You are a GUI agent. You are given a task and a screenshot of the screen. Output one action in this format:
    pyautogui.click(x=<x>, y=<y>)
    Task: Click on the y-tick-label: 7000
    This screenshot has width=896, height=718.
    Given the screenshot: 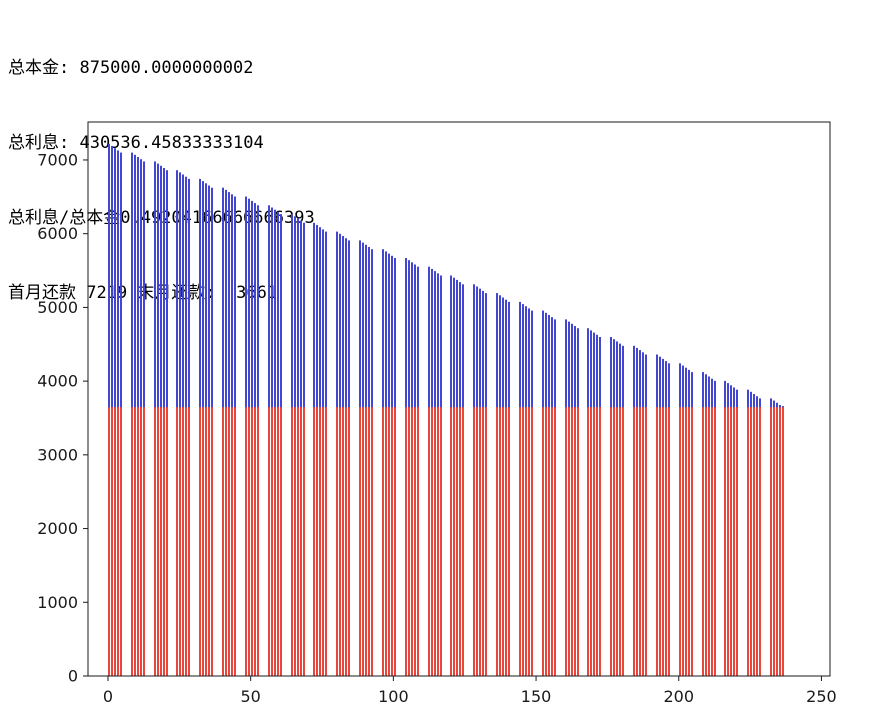 What is the action you would take?
    pyautogui.click(x=57, y=159)
    